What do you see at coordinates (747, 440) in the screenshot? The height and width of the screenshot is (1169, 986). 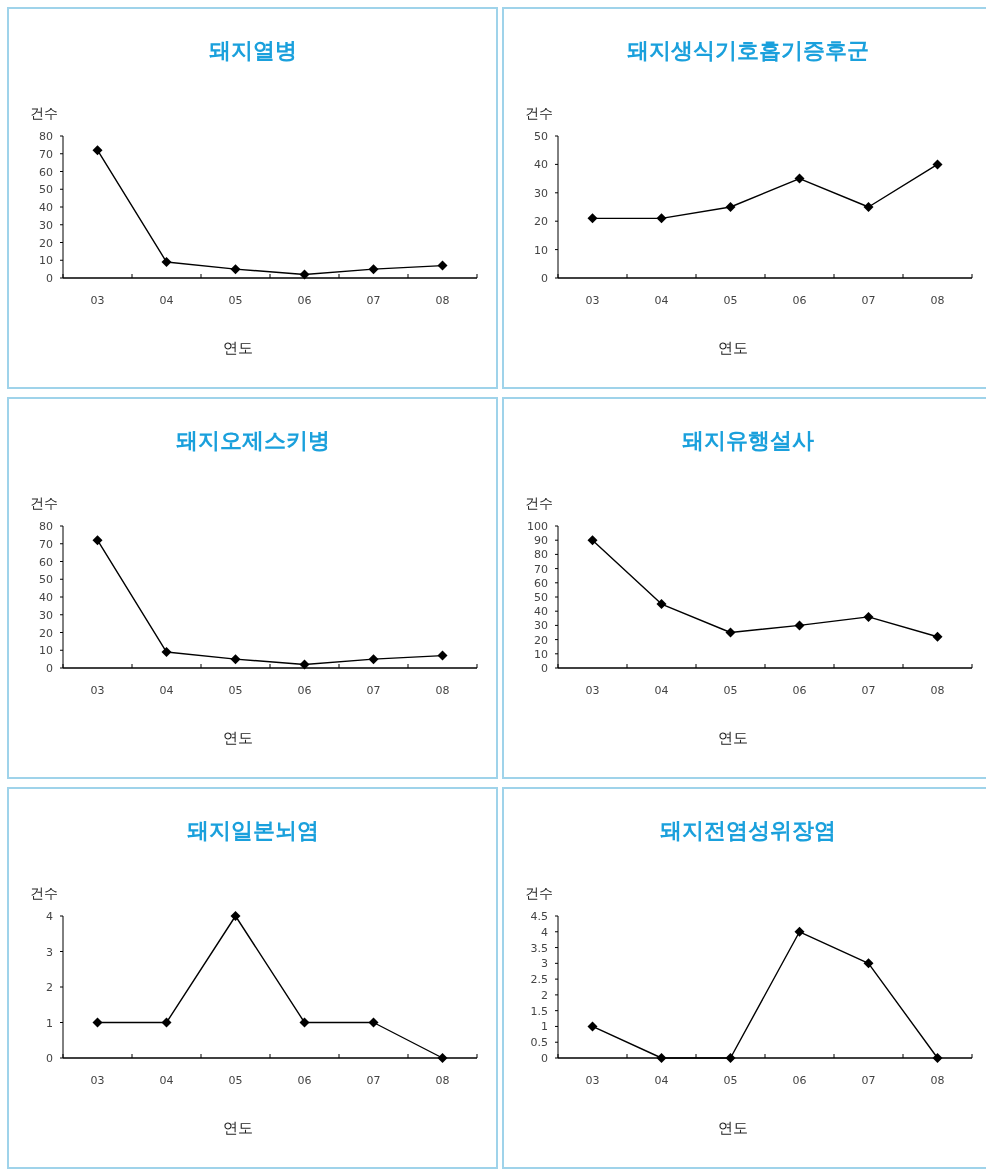 I see `chart-title: 돼지유행설사` at bounding box center [747, 440].